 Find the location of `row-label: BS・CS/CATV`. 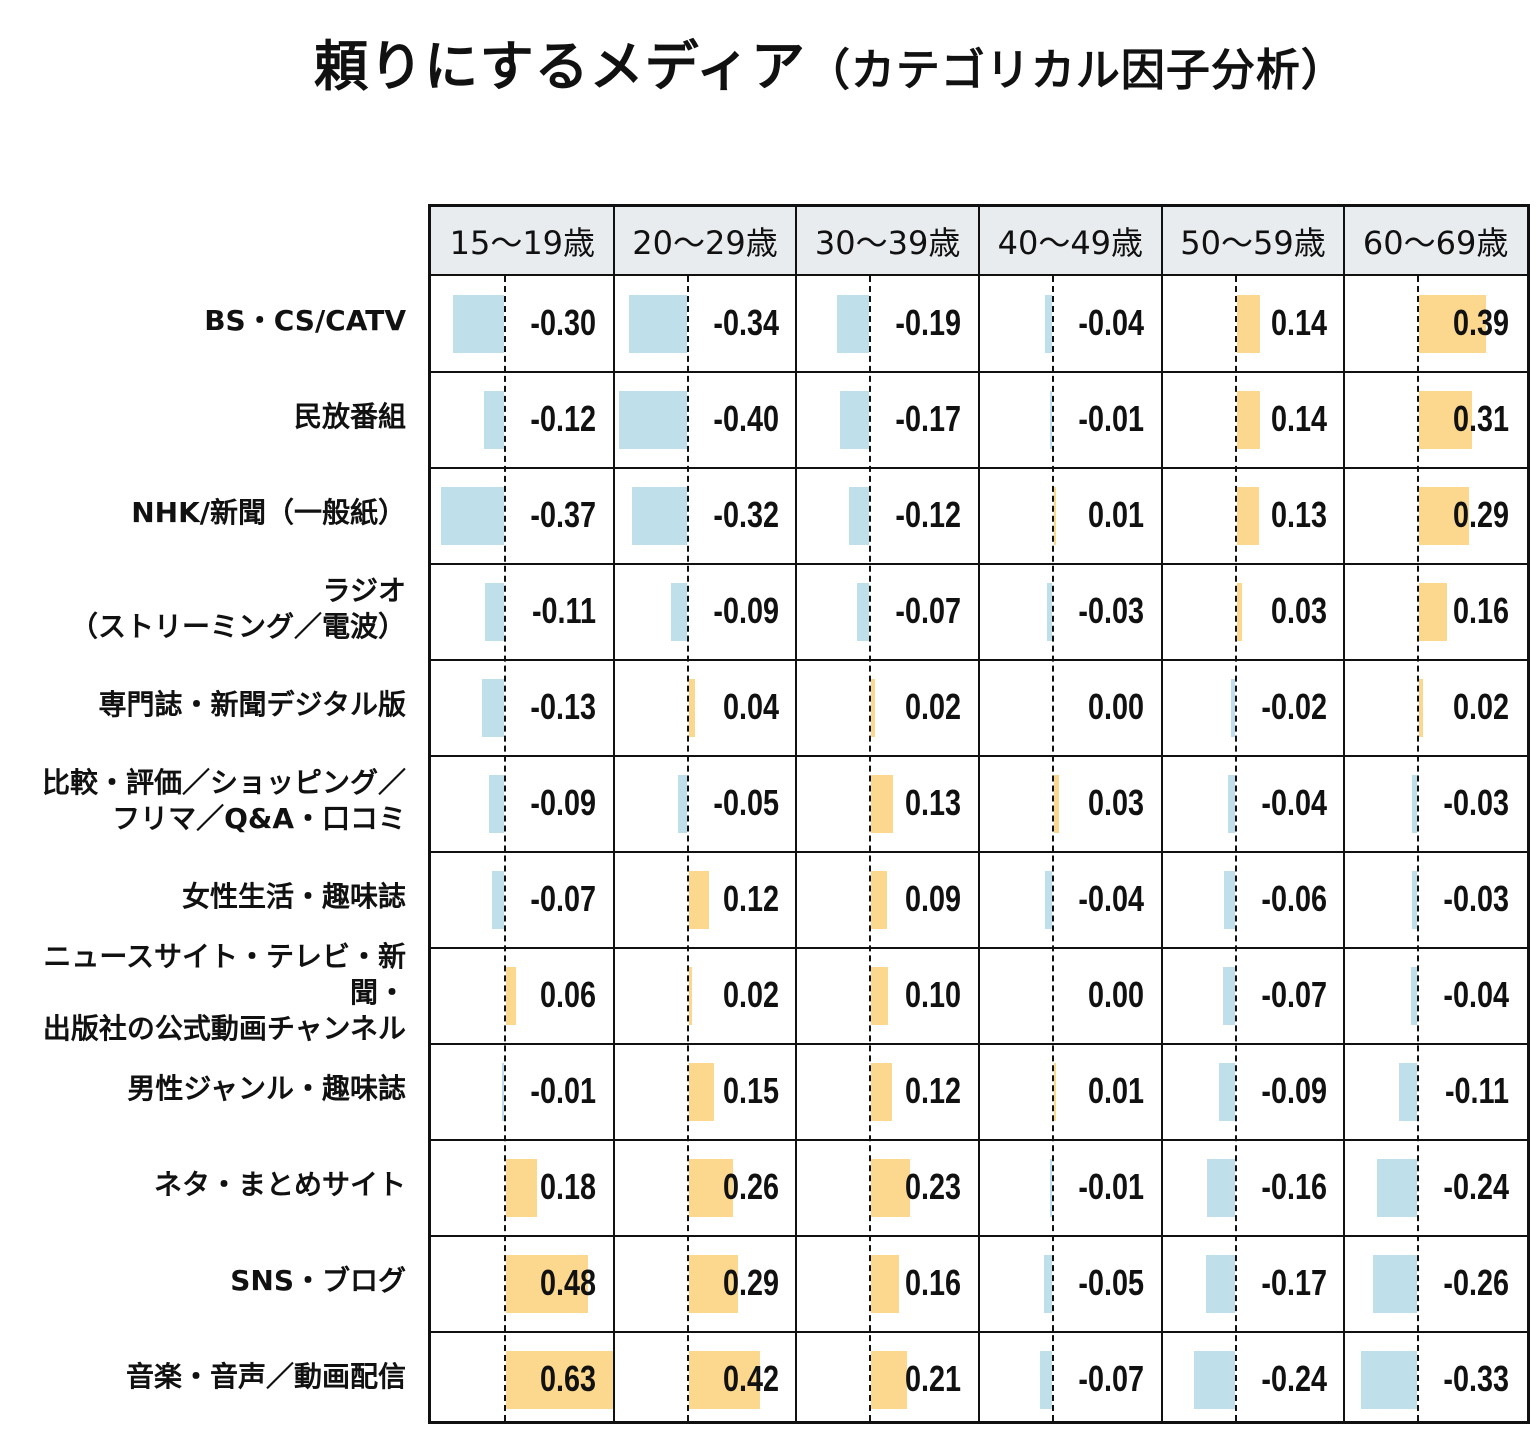

row-label: BS・CS/CATV is located at coordinates (305, 320).